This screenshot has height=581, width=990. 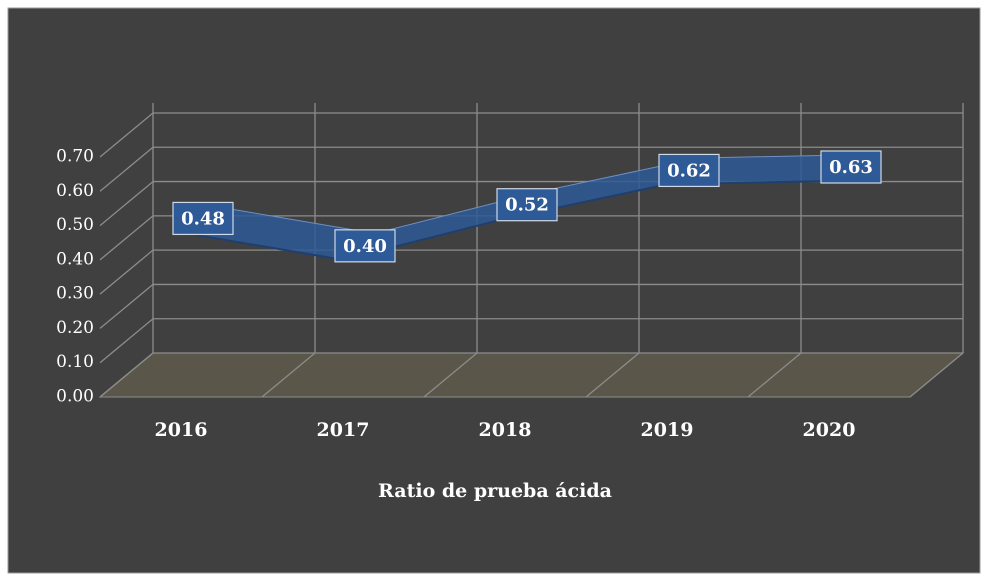 I want to click on x-tick-label: 2016, so click(x=181, y=430).